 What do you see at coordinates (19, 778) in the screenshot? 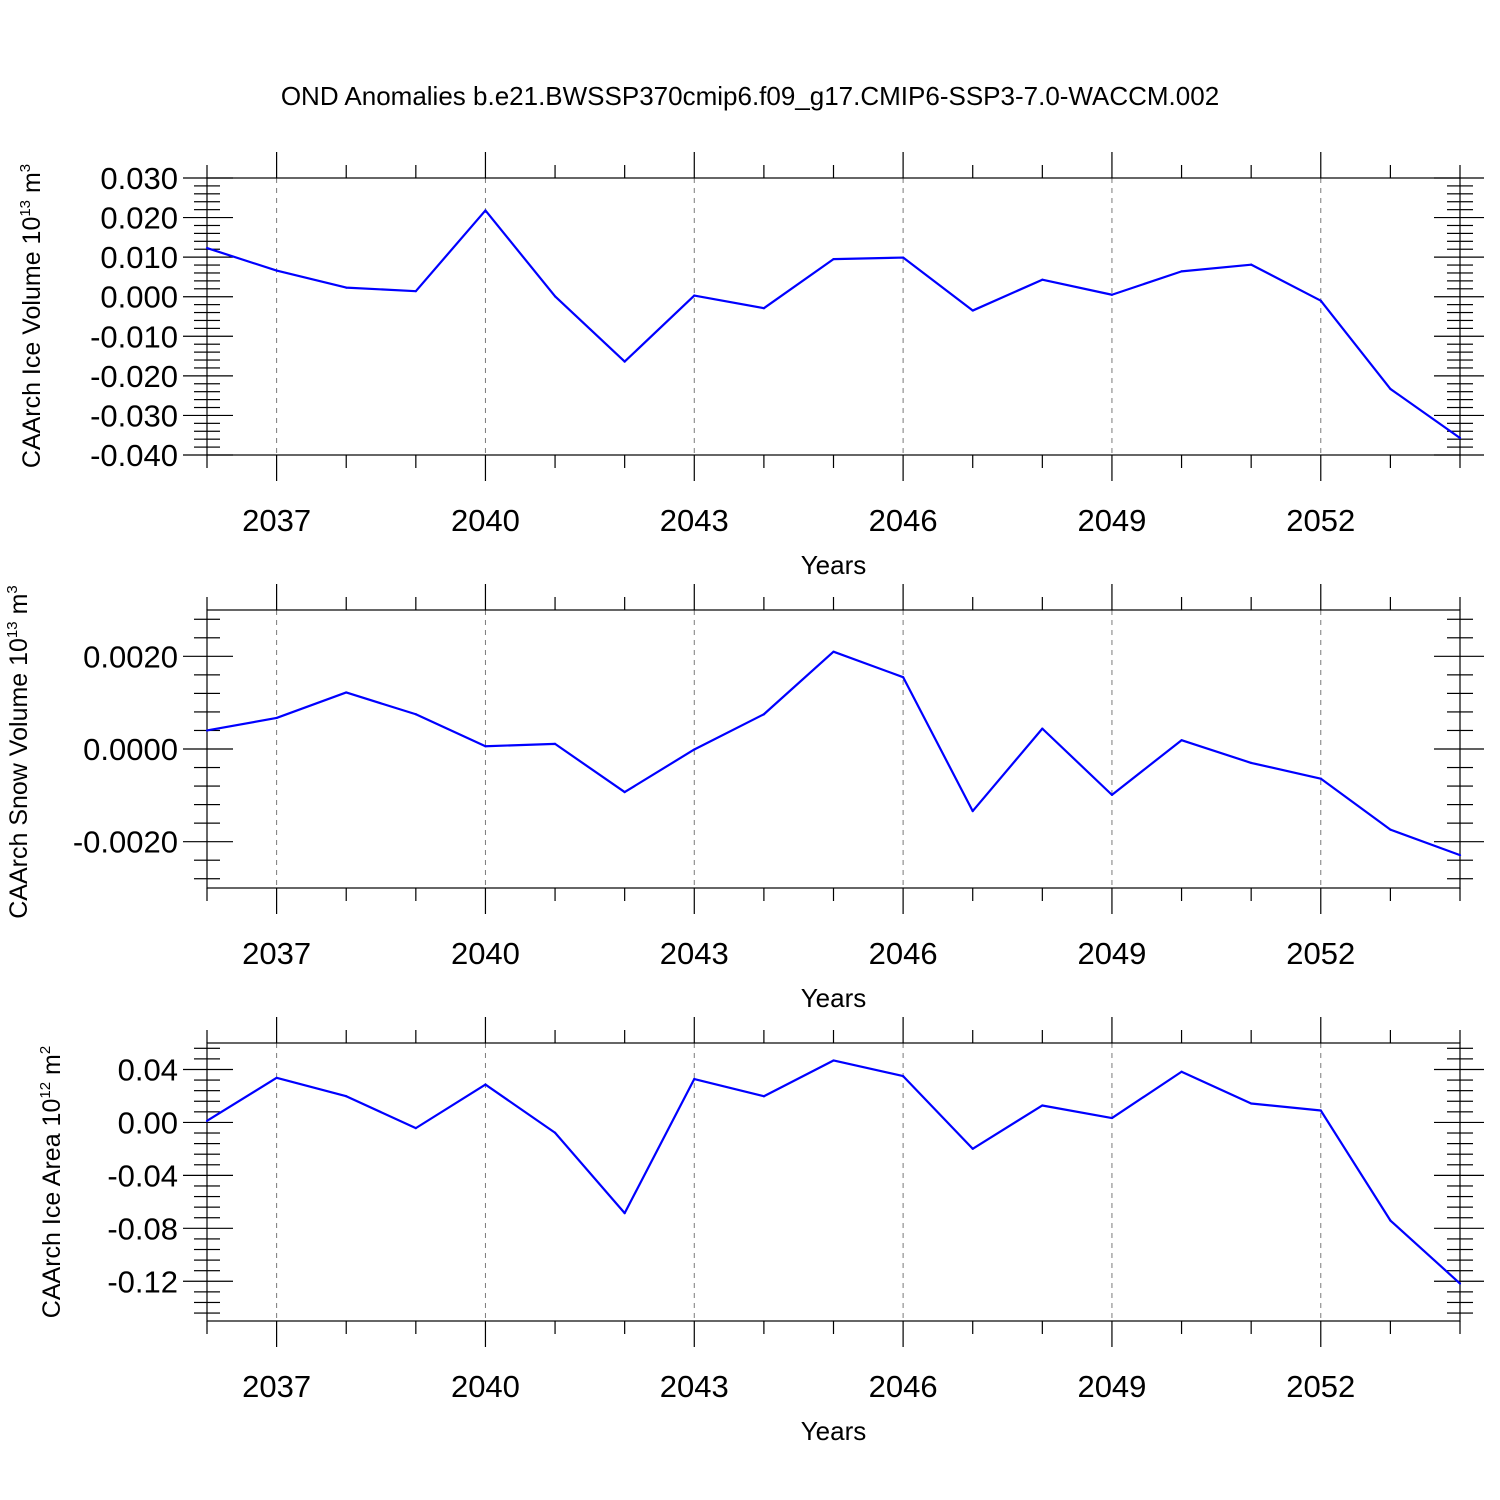
I see `y-axis-label-text: CAArch Snow Volume 10` at bounding box center [19, 778].